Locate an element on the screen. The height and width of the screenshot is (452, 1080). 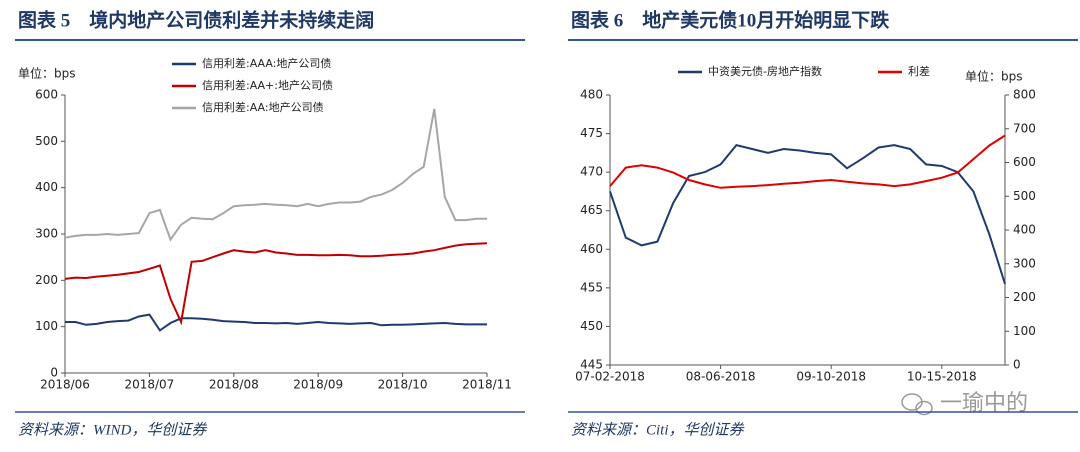
x-tick-label: 2018/06 is located at coordinates (65, 385).